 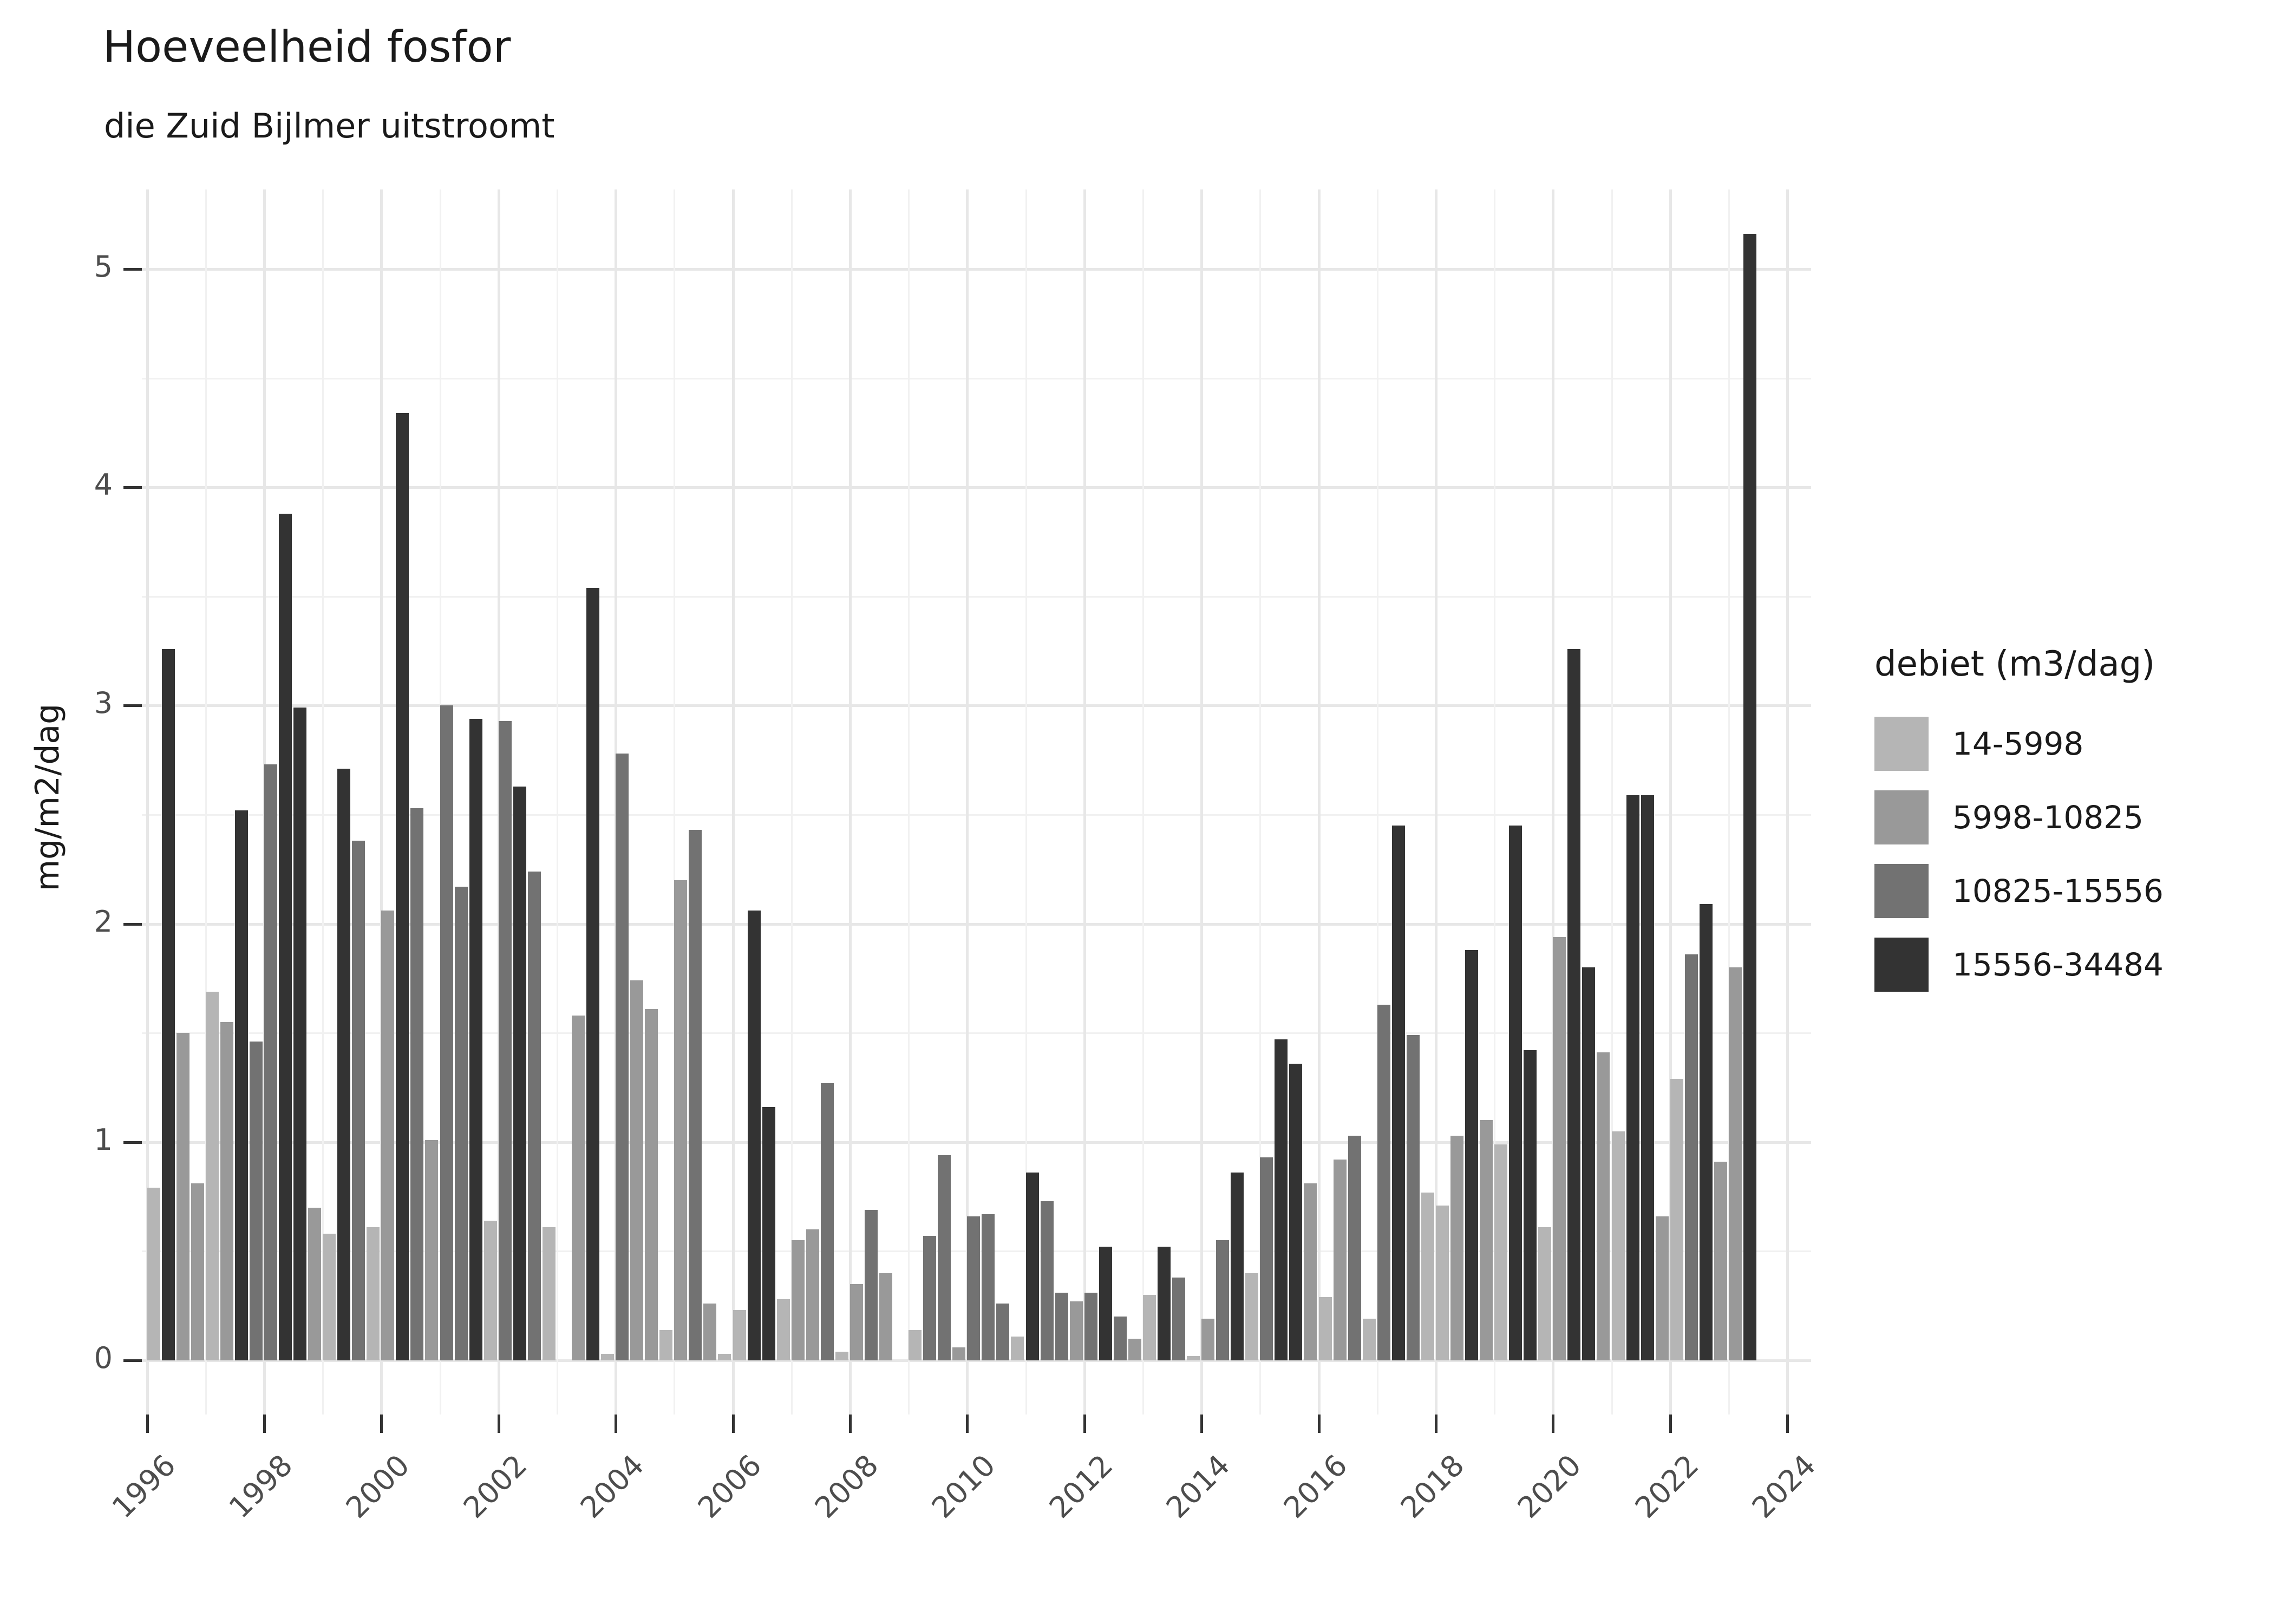 What do you see at coordinates (505, 1040) in the screenshot?
I see `bar-2002Q1` at bounding box center [505, 1040].